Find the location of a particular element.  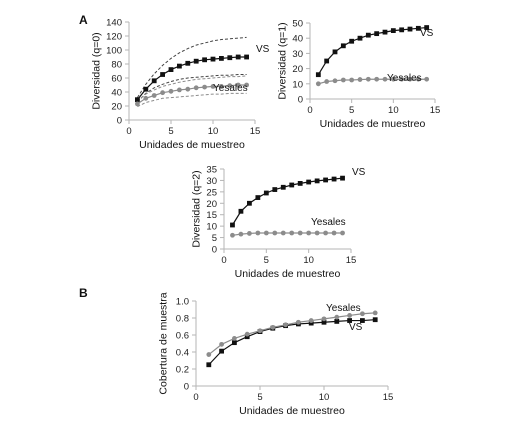

y-axis-label: Cobertura de muestra is located at coordinates (163, 343).